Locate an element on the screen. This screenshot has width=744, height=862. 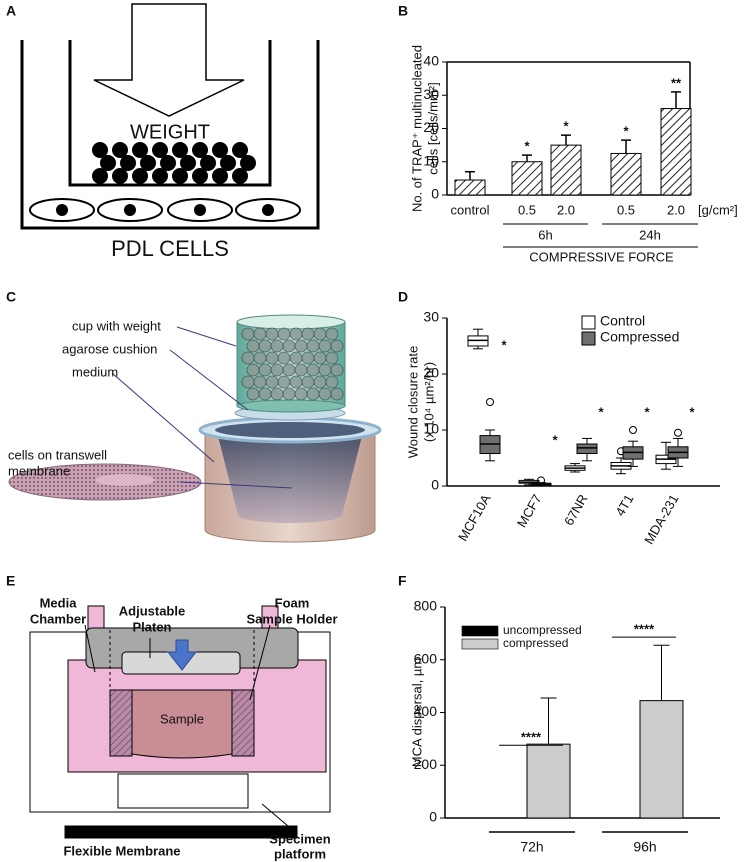
arrow is located at coordinates (169, 60).